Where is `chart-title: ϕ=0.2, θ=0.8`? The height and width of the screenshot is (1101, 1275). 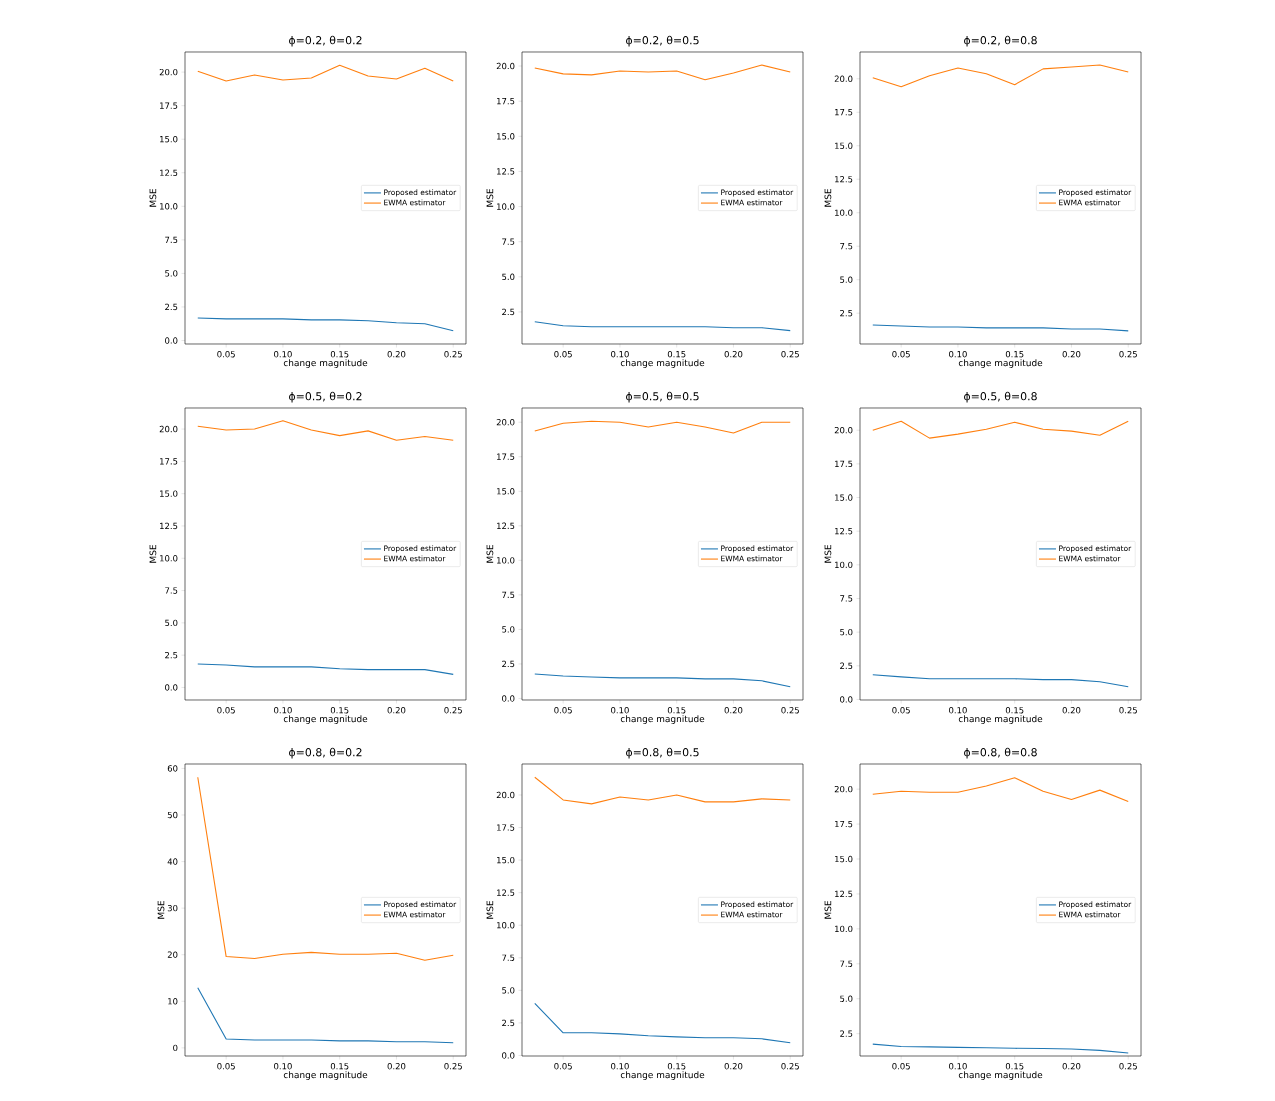 chart-title: ϕ=0.2, θ=0.8 is located at coordinates (1000, 41).